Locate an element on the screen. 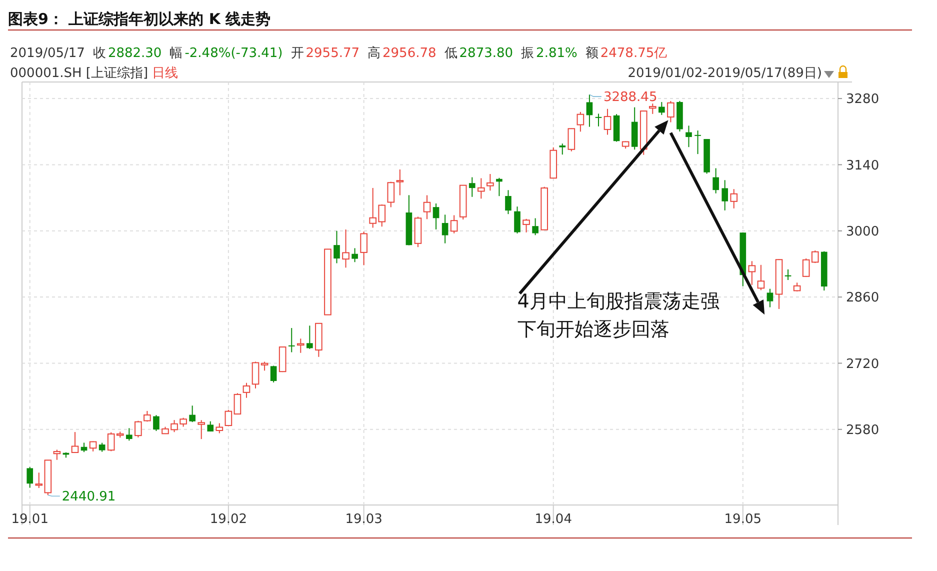  text: 开 is located at coordinates (297, 53).